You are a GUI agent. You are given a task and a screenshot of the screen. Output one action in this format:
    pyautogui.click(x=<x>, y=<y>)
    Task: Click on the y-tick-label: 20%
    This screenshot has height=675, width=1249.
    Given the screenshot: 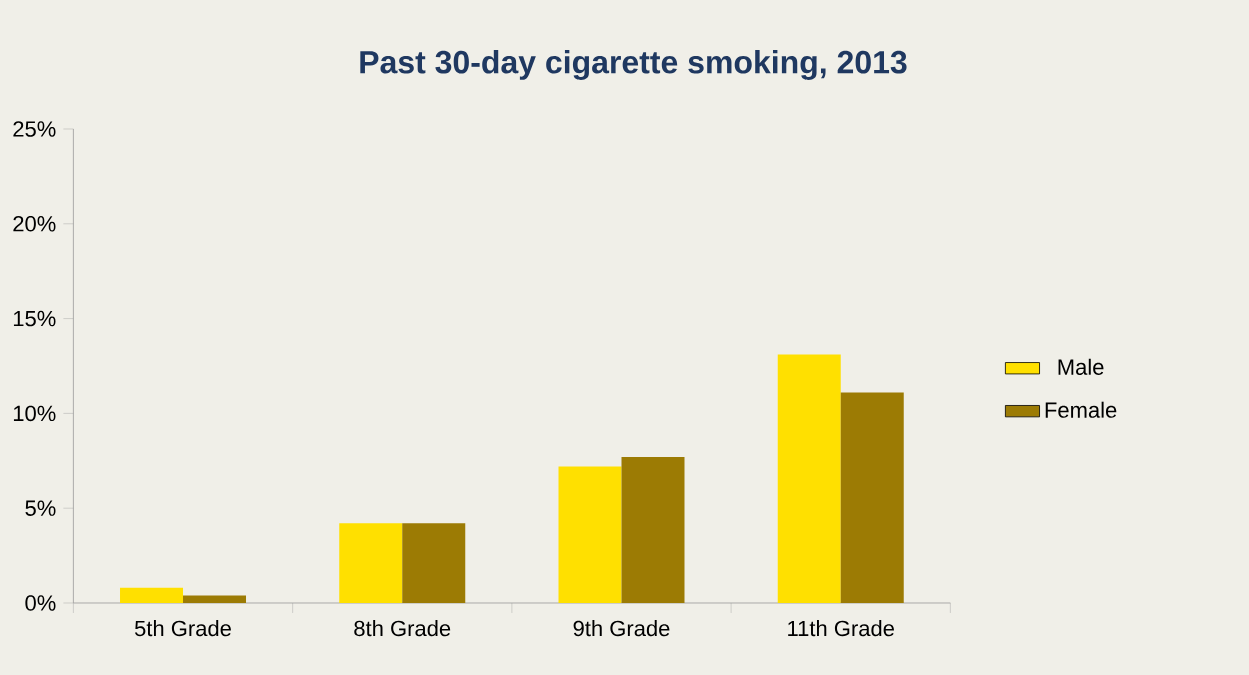 What is the action you would take?
    pyautogui.click(x=34, y=224)
    